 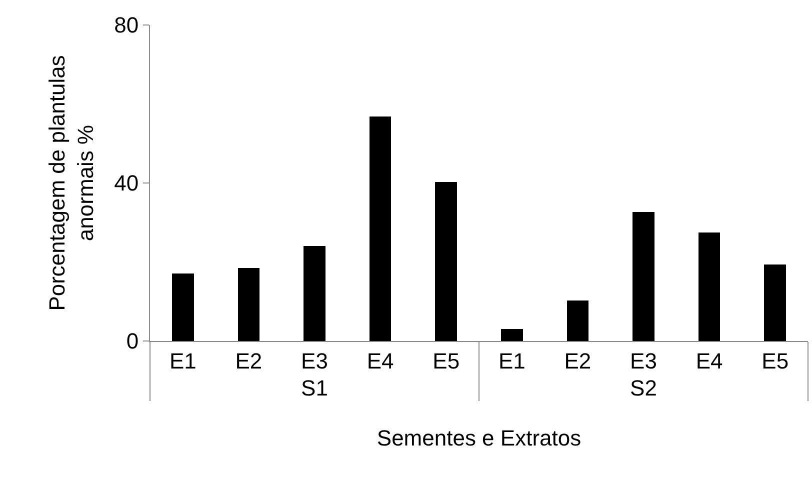 What do you see at coordinates (314, 387) in the screenshot?
I see `text: S1` at bounding box center [314, 387].